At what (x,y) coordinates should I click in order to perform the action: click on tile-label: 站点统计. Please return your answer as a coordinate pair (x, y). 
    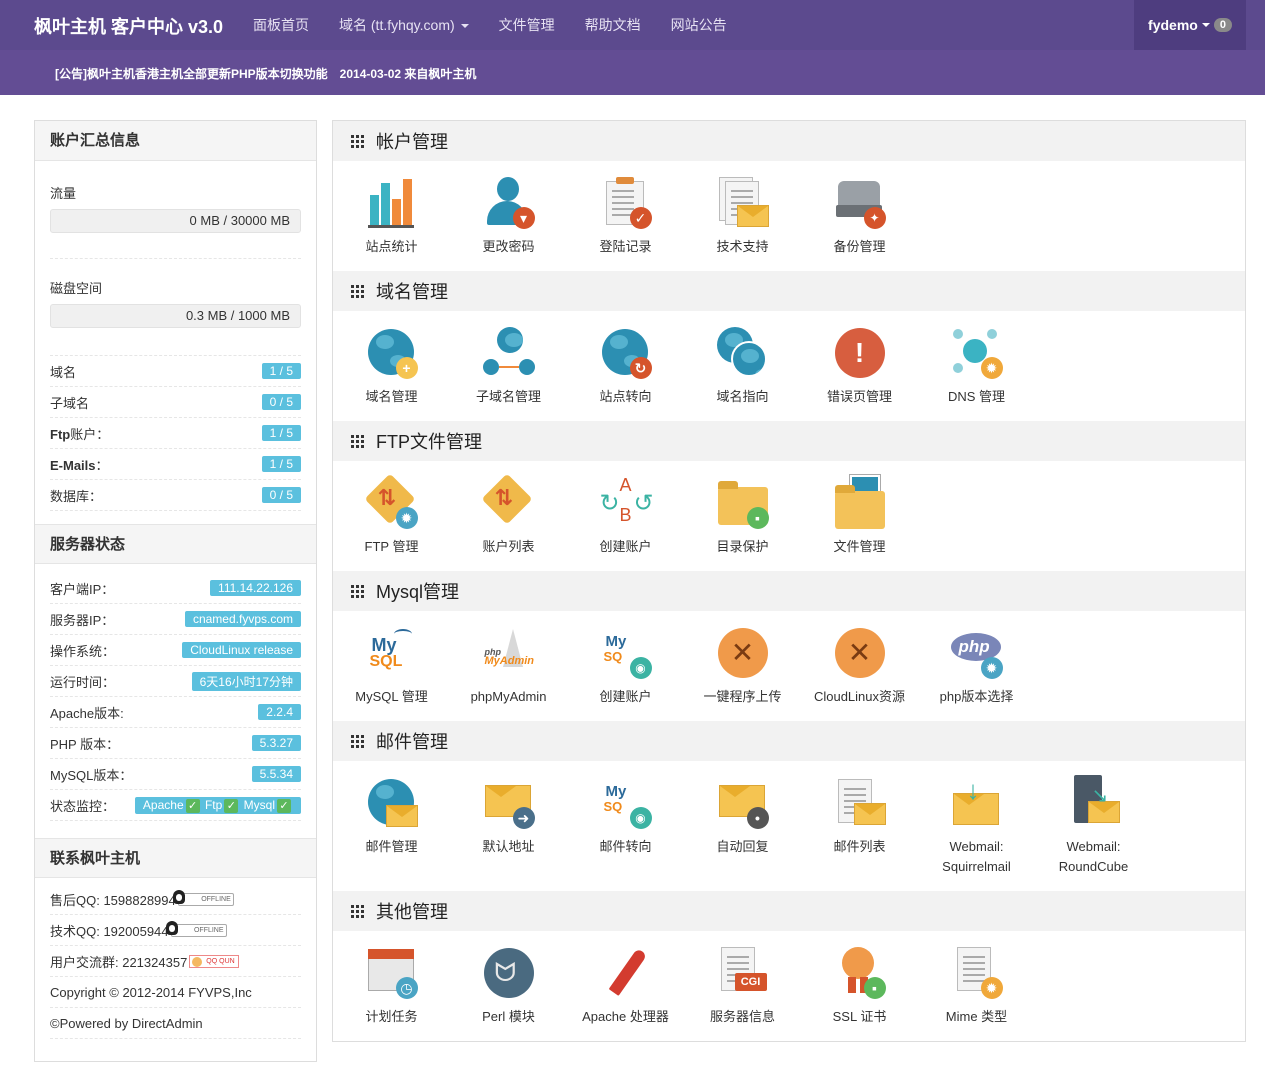
    Looking at the image, I should click on (391, 246).